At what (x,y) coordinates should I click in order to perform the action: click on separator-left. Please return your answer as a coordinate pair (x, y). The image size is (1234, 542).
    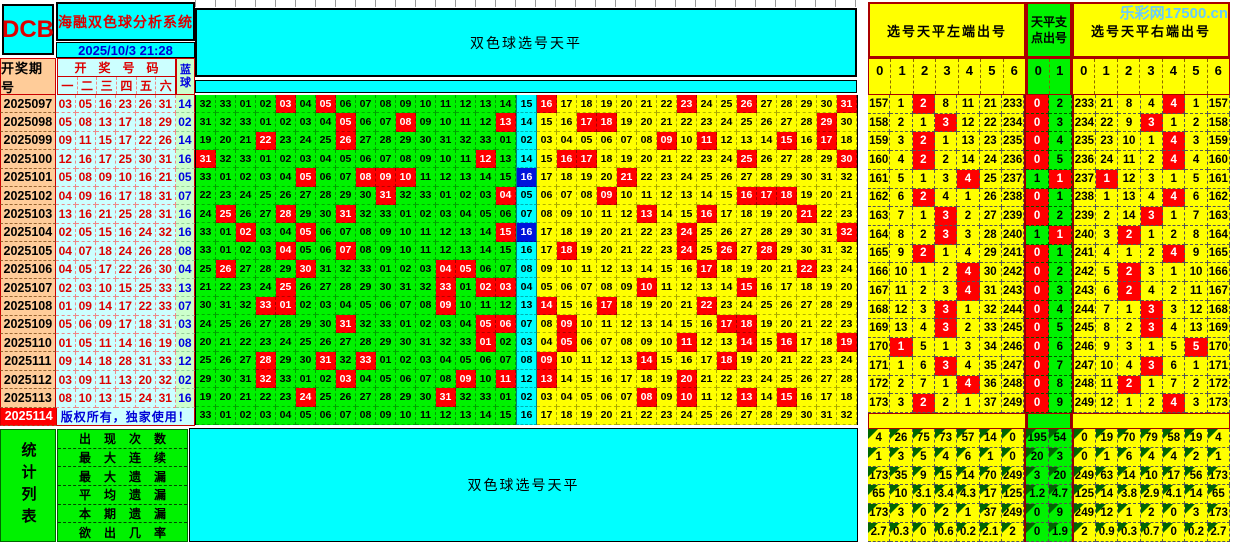
    Looking at the image, I should click on (947, 421).